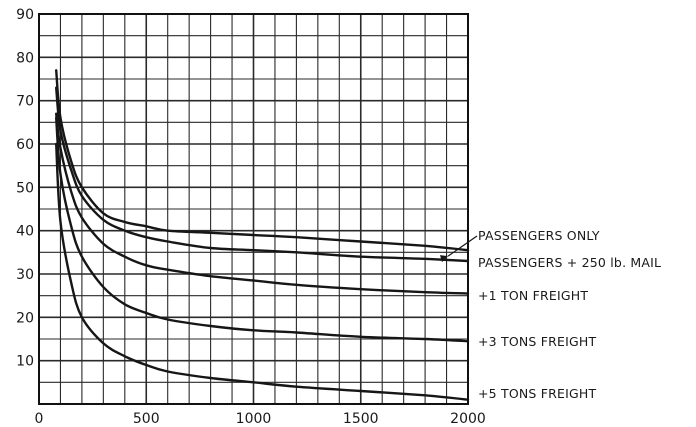 This screenshot has width=696, height=427. I want to click on series-label: +1 TON FREIGHT, so click(533, 295).